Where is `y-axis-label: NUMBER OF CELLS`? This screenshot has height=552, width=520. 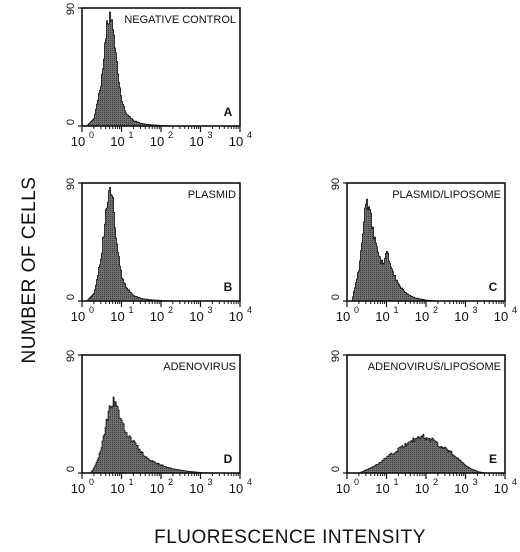
y-axis-label: NUMBER OF CELLS is located at coordinates (29, 270).